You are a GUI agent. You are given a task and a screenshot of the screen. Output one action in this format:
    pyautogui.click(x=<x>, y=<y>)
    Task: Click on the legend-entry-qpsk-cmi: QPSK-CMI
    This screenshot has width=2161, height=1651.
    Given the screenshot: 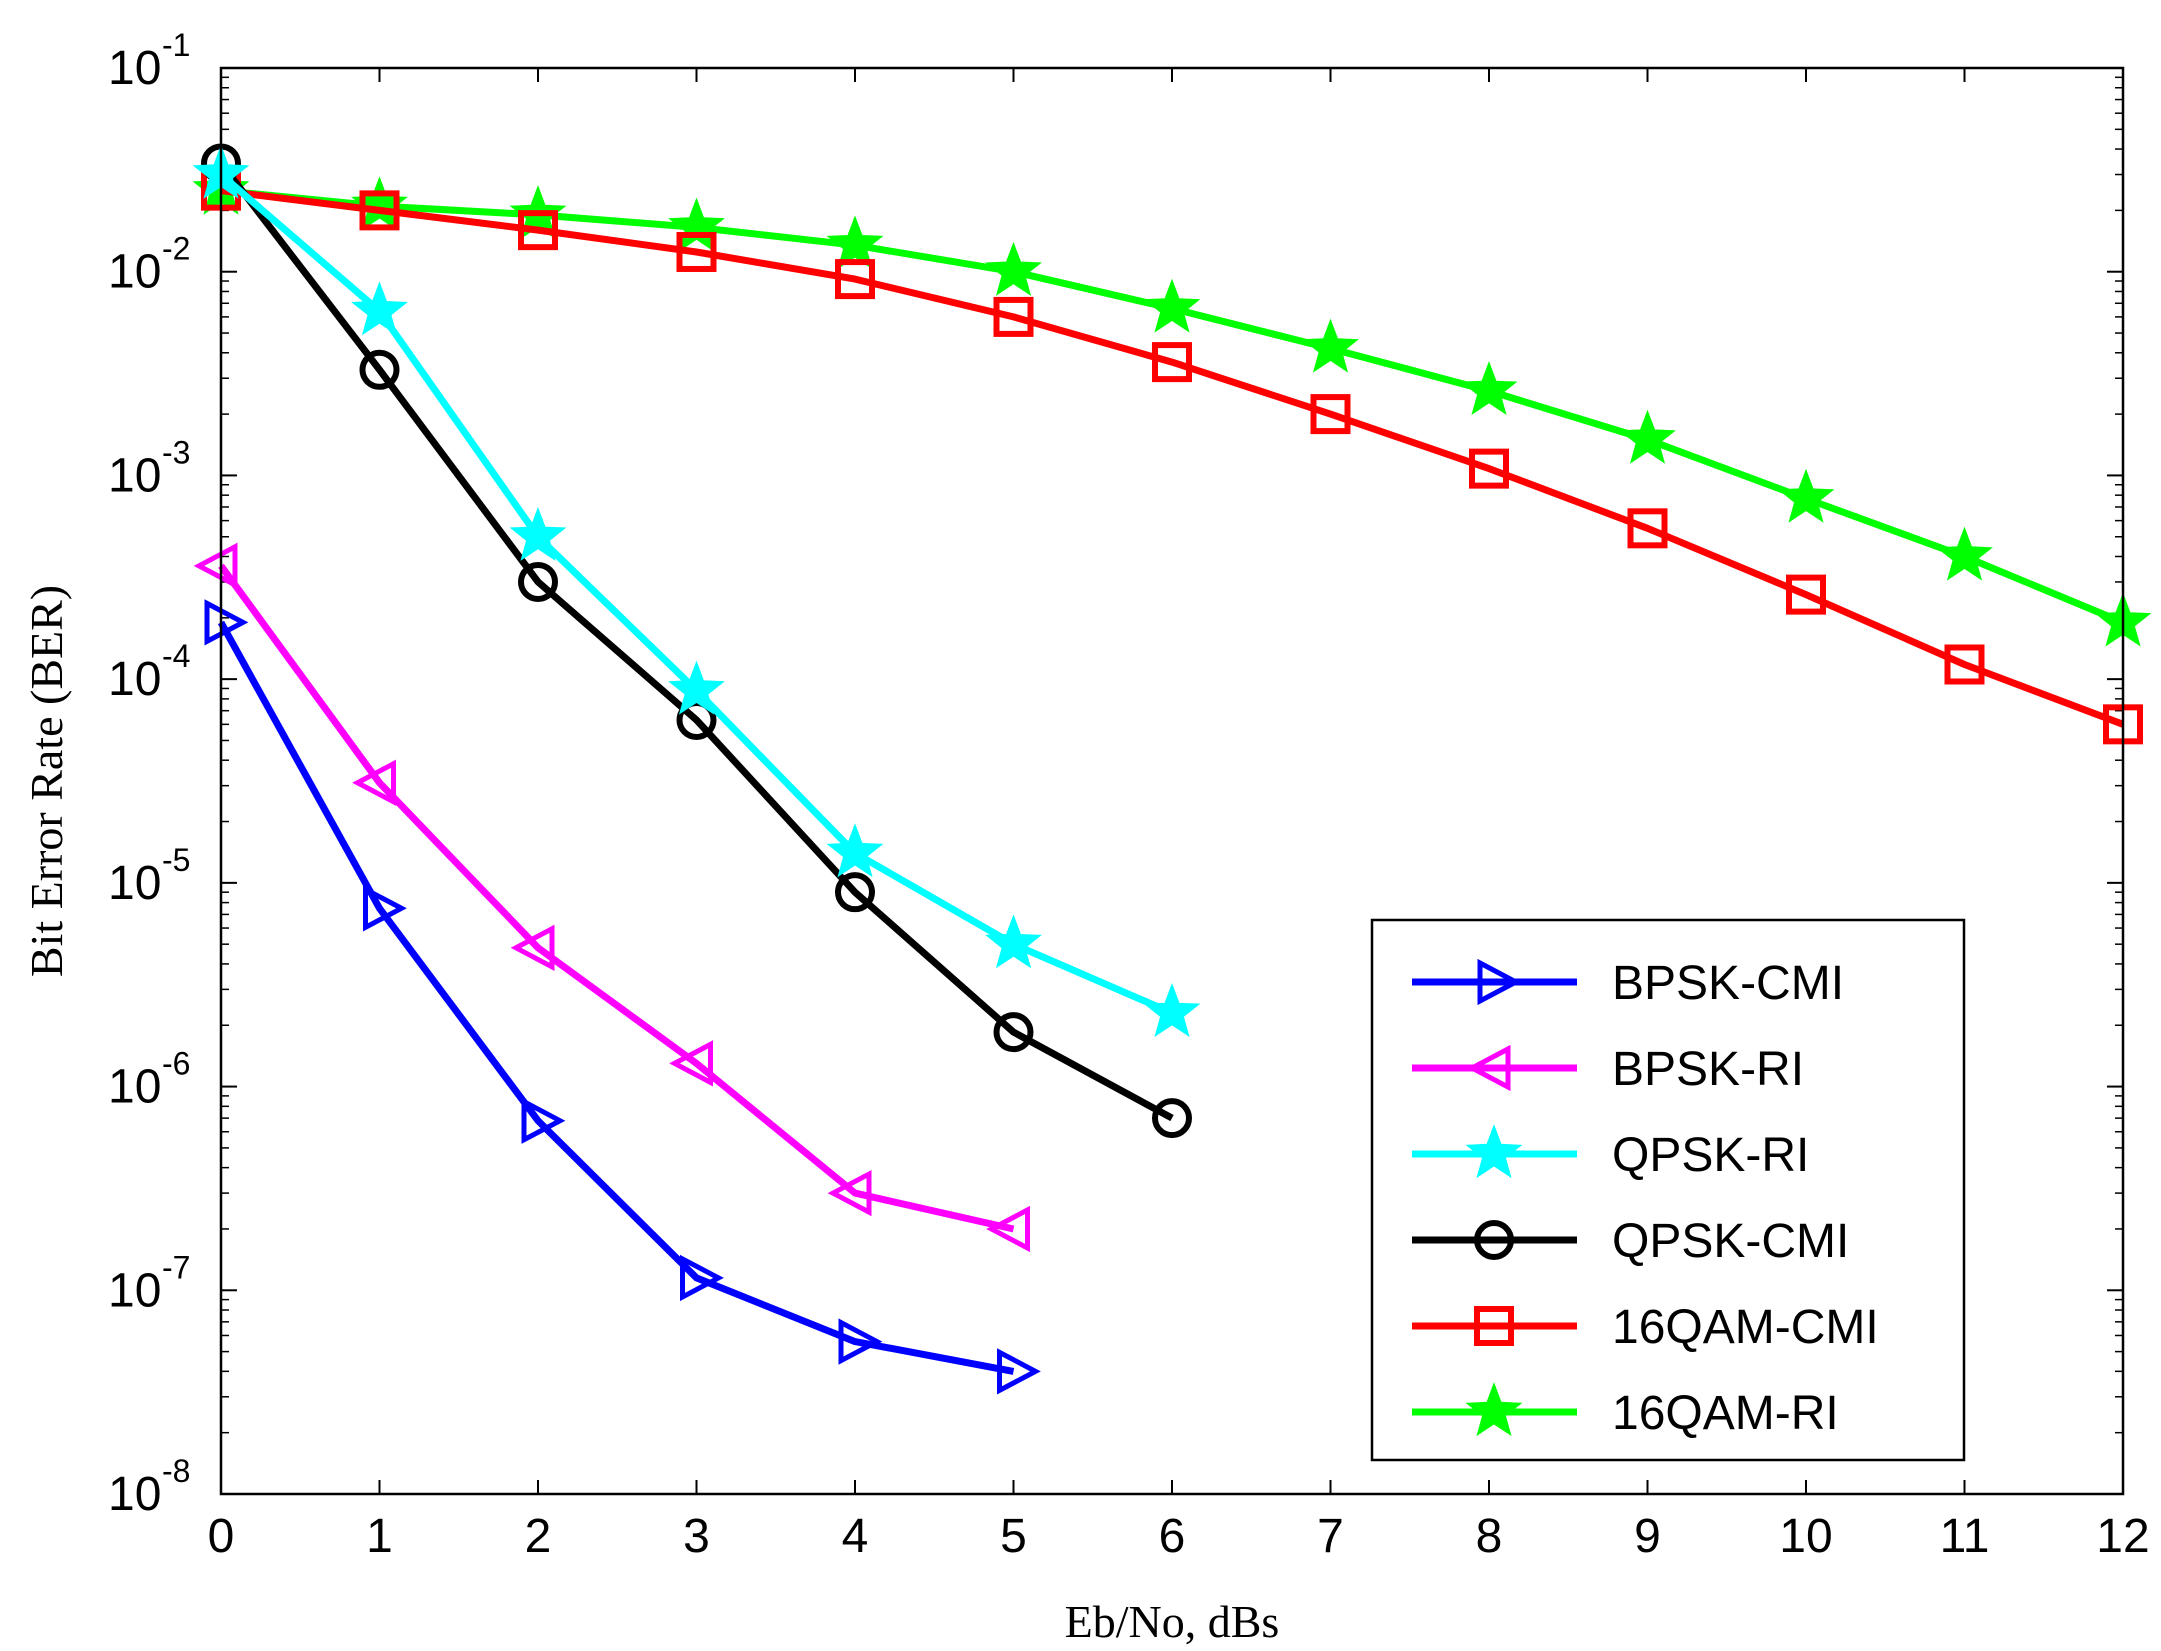 What is the action you would take?
    pyautogui.click(x=1630, y=1241)
    